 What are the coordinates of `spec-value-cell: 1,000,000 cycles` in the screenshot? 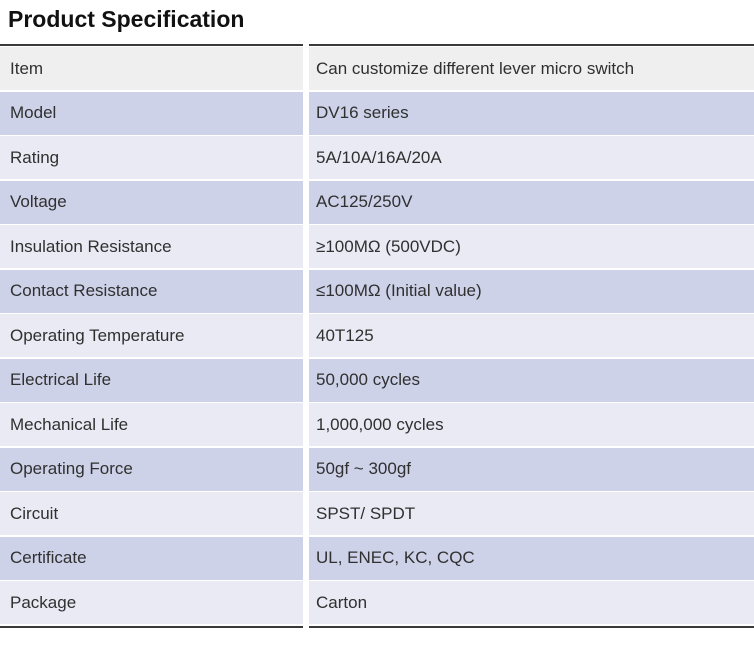 It's located at (531, 425).